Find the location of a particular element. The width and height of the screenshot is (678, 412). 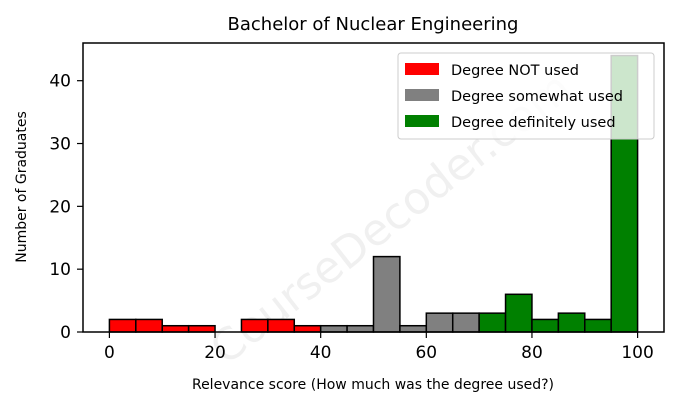

y-tick-label: 0 is located at coordinates (65, 333).